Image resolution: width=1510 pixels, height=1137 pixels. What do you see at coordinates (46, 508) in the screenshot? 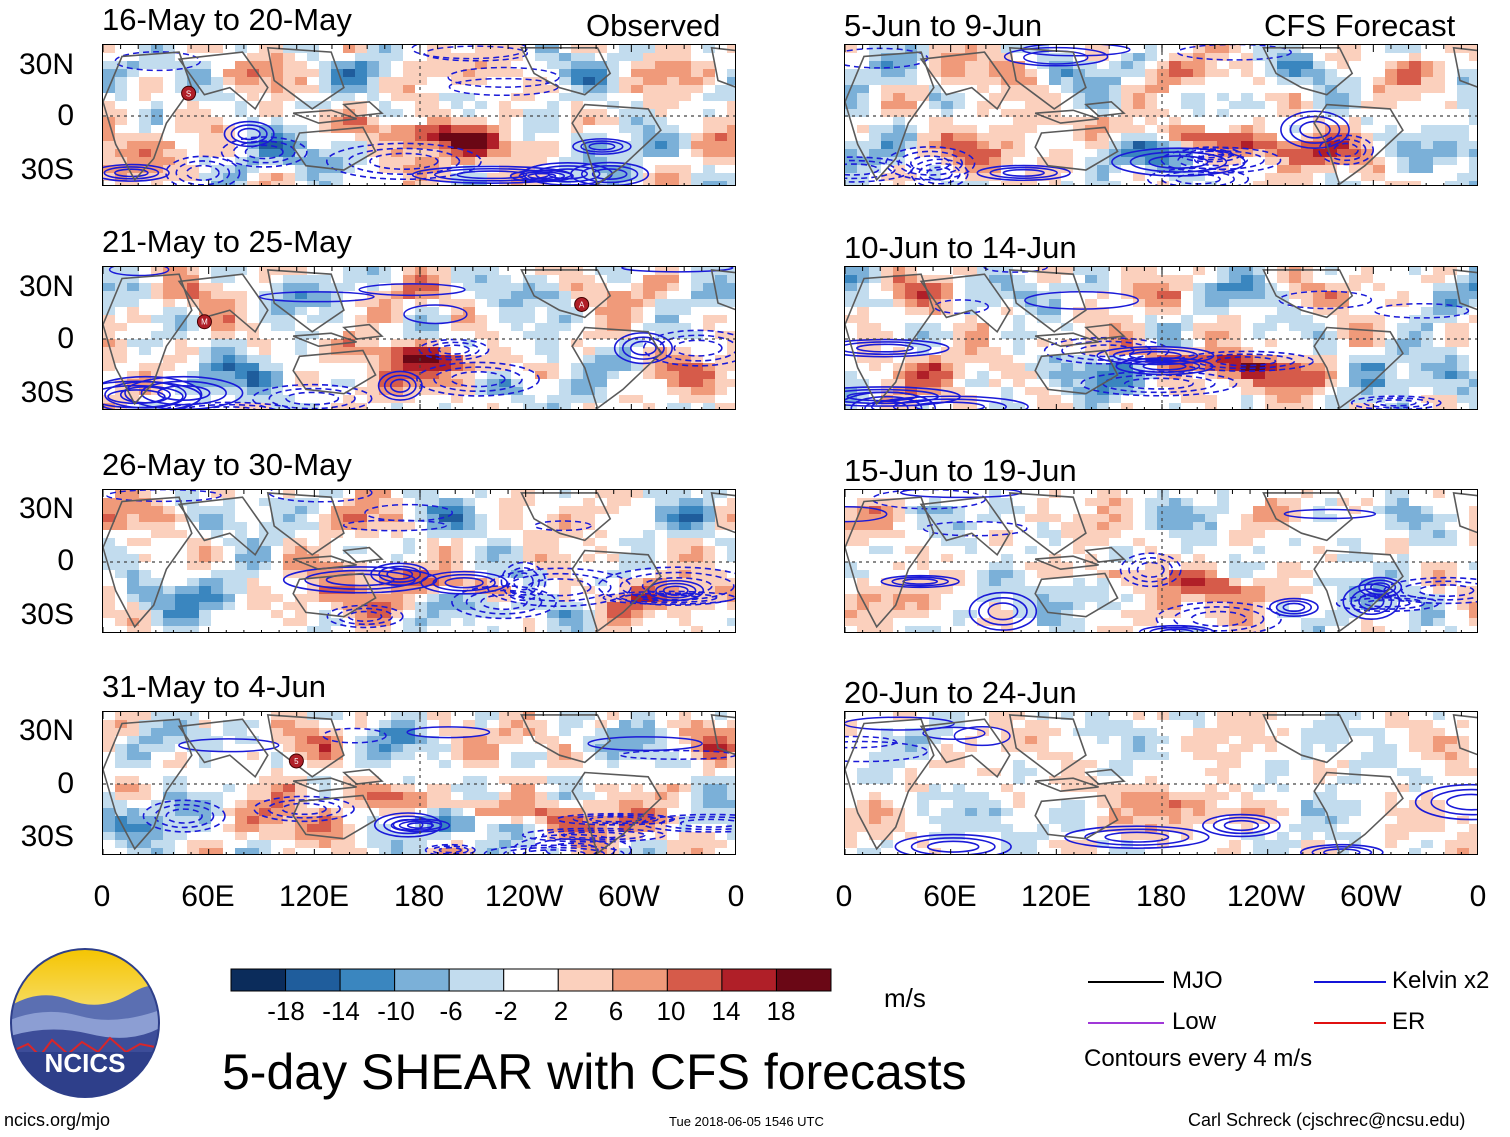
I see `lat-label: 30N` at bounding box center [46, 508].